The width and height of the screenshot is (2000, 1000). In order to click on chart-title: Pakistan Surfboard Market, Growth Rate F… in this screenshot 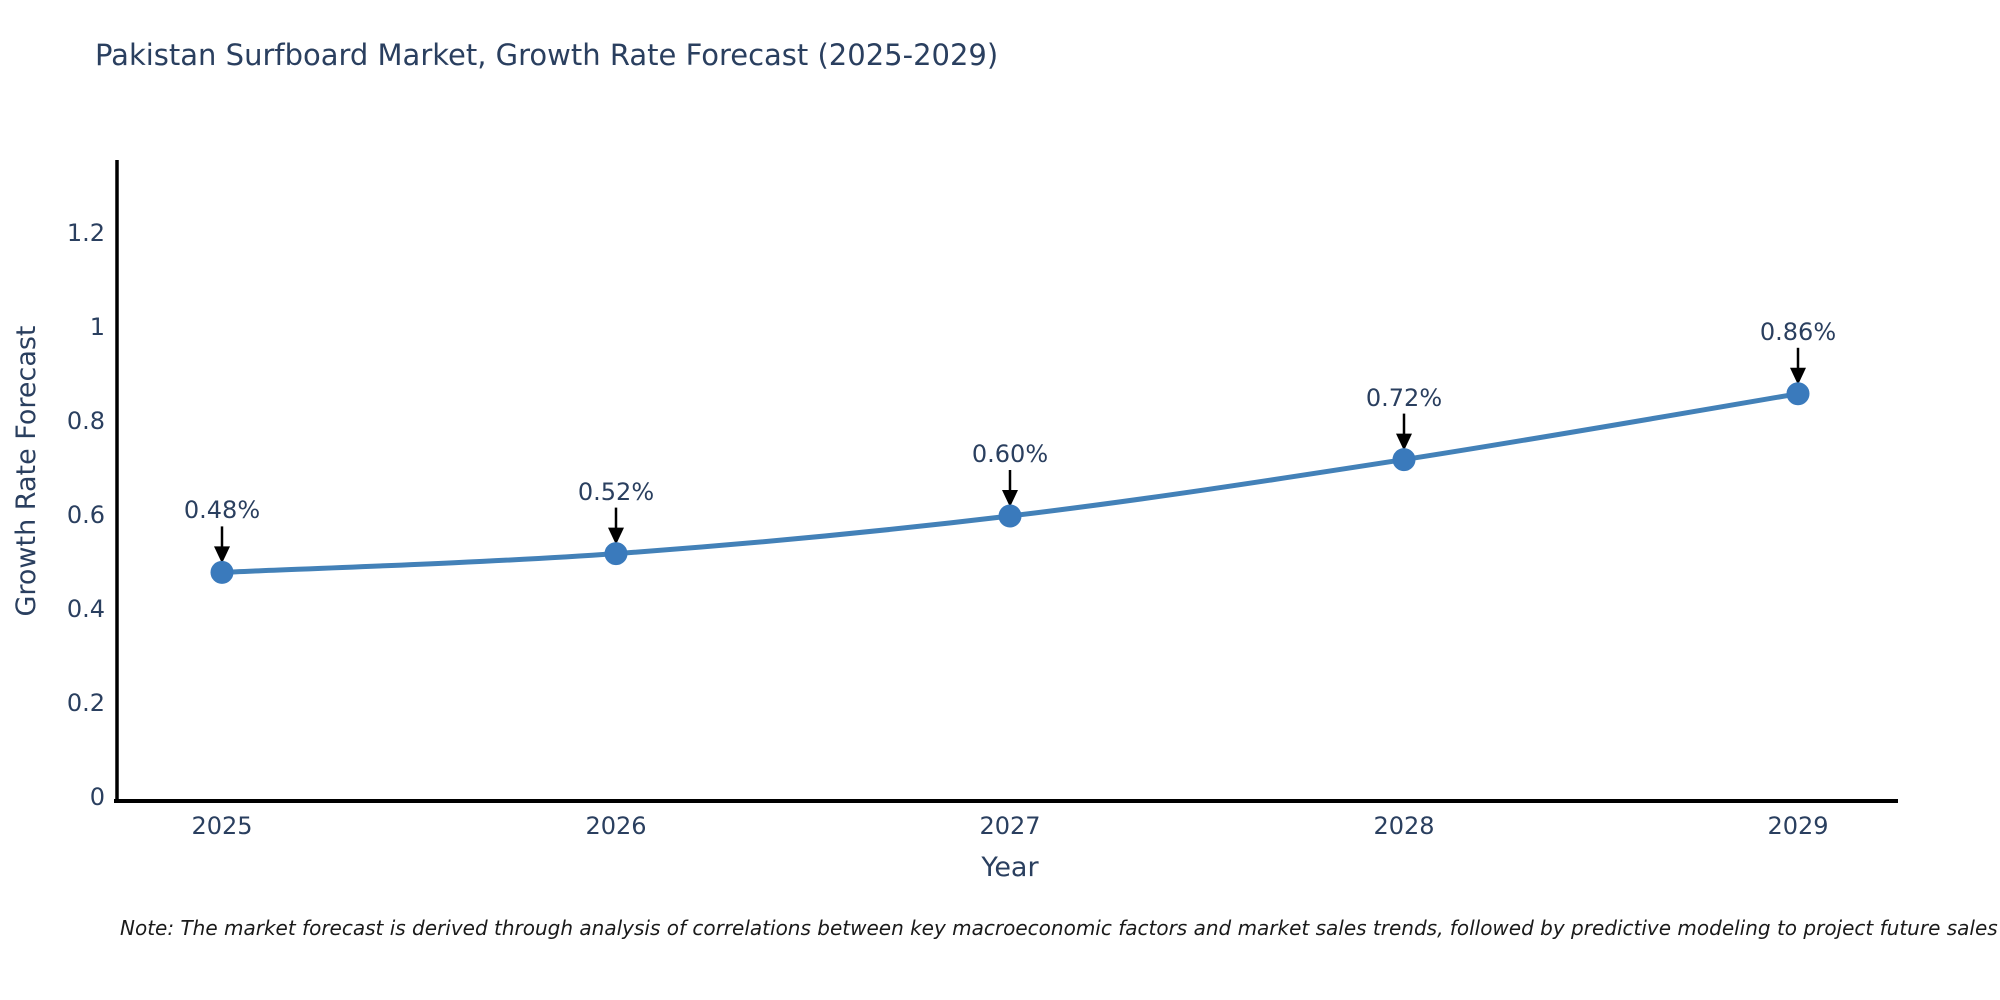, I will do `click(547, 55)`.